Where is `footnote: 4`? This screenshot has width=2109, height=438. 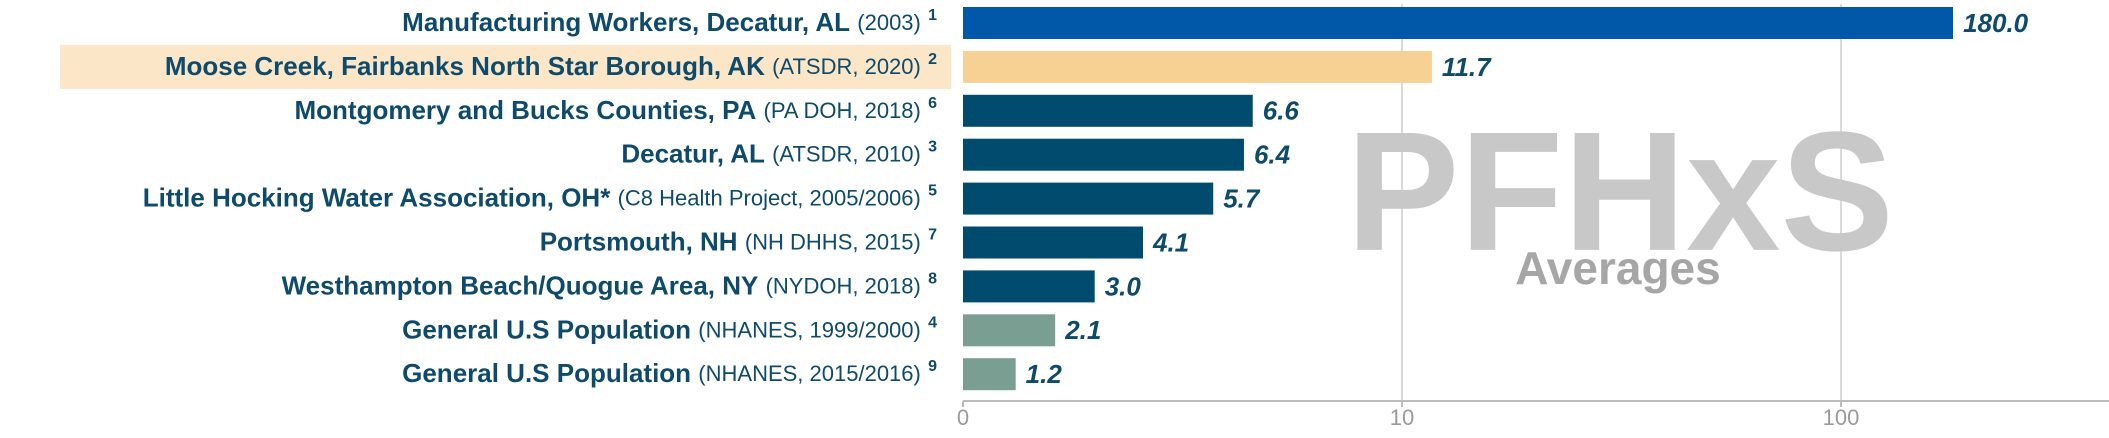
footnote: 4 is located at coordinates (932, 323).